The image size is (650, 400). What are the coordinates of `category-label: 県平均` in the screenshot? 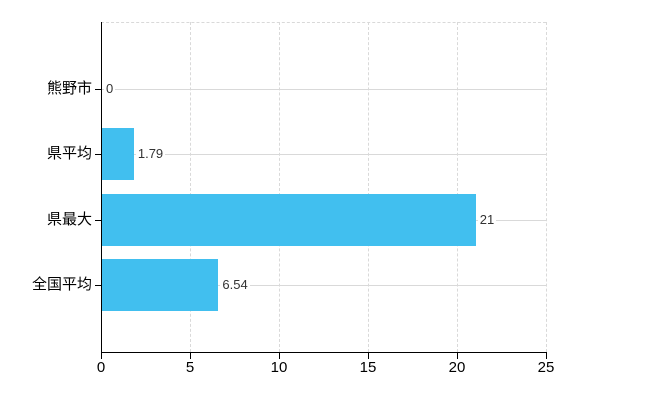 It's located at (69, 154).